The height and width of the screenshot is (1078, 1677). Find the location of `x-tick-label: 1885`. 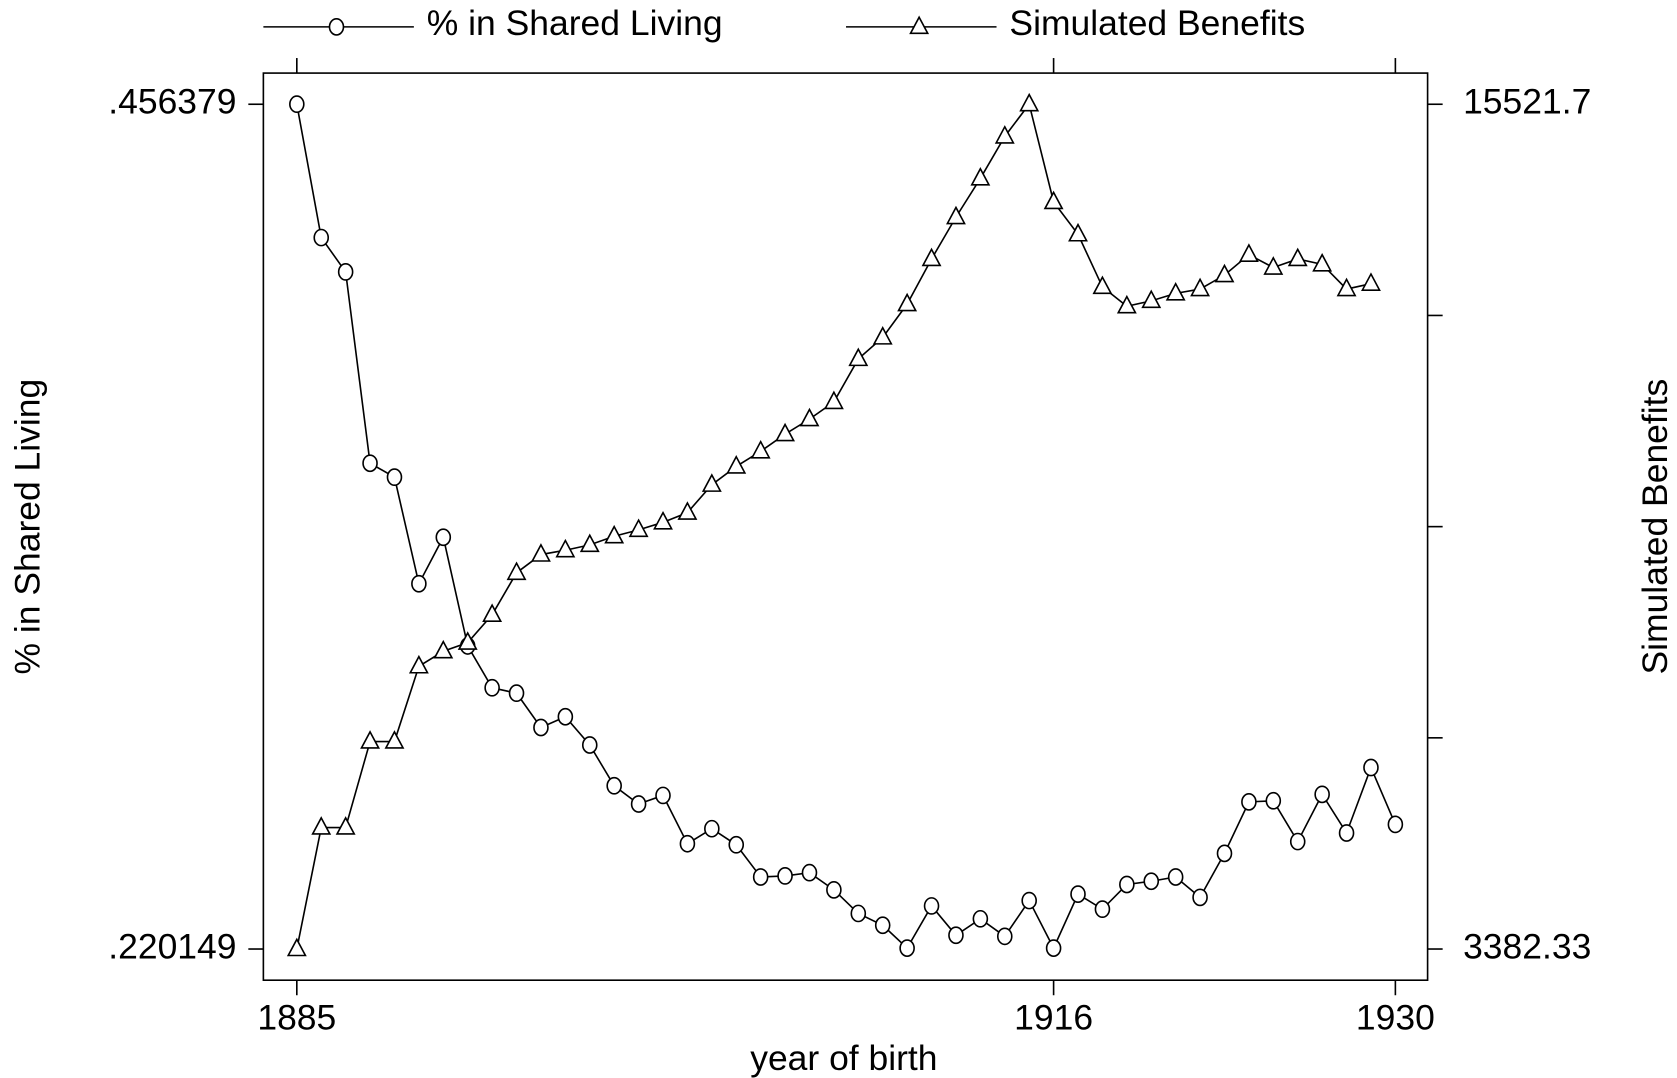

x-tick-label: 1885 is located at coordinates (296, 1017).